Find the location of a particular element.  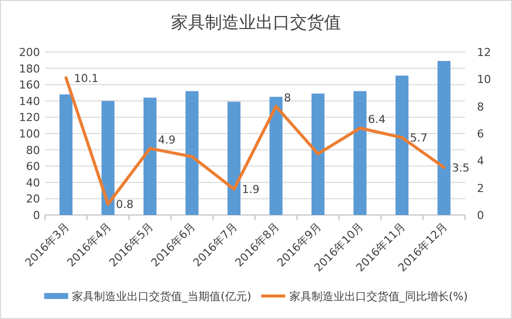

data-label: 6.4 is located at coordinates (377, 119).